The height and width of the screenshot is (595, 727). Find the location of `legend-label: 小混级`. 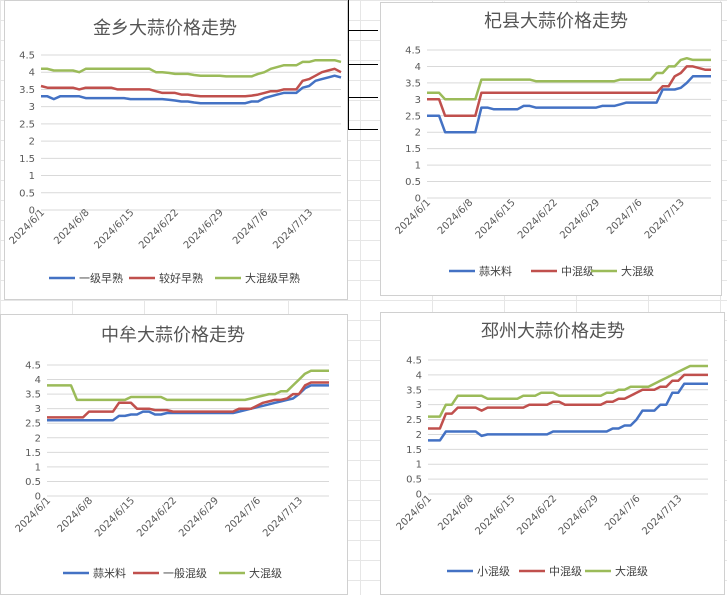

legend-label: 小混级 is located at coordinates (493, 571).